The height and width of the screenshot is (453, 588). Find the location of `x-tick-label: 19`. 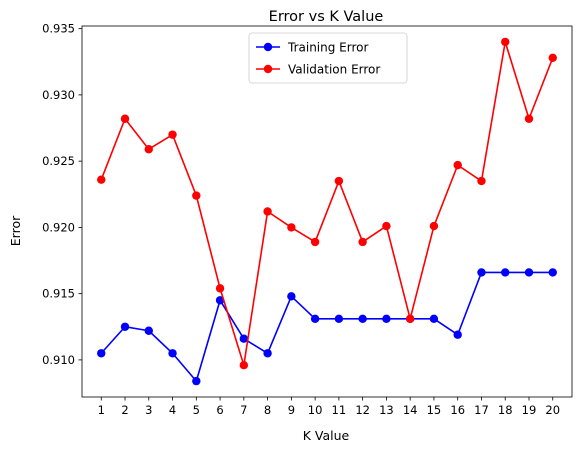

x-tick-label: 19 is located at coordinates (529, 410).